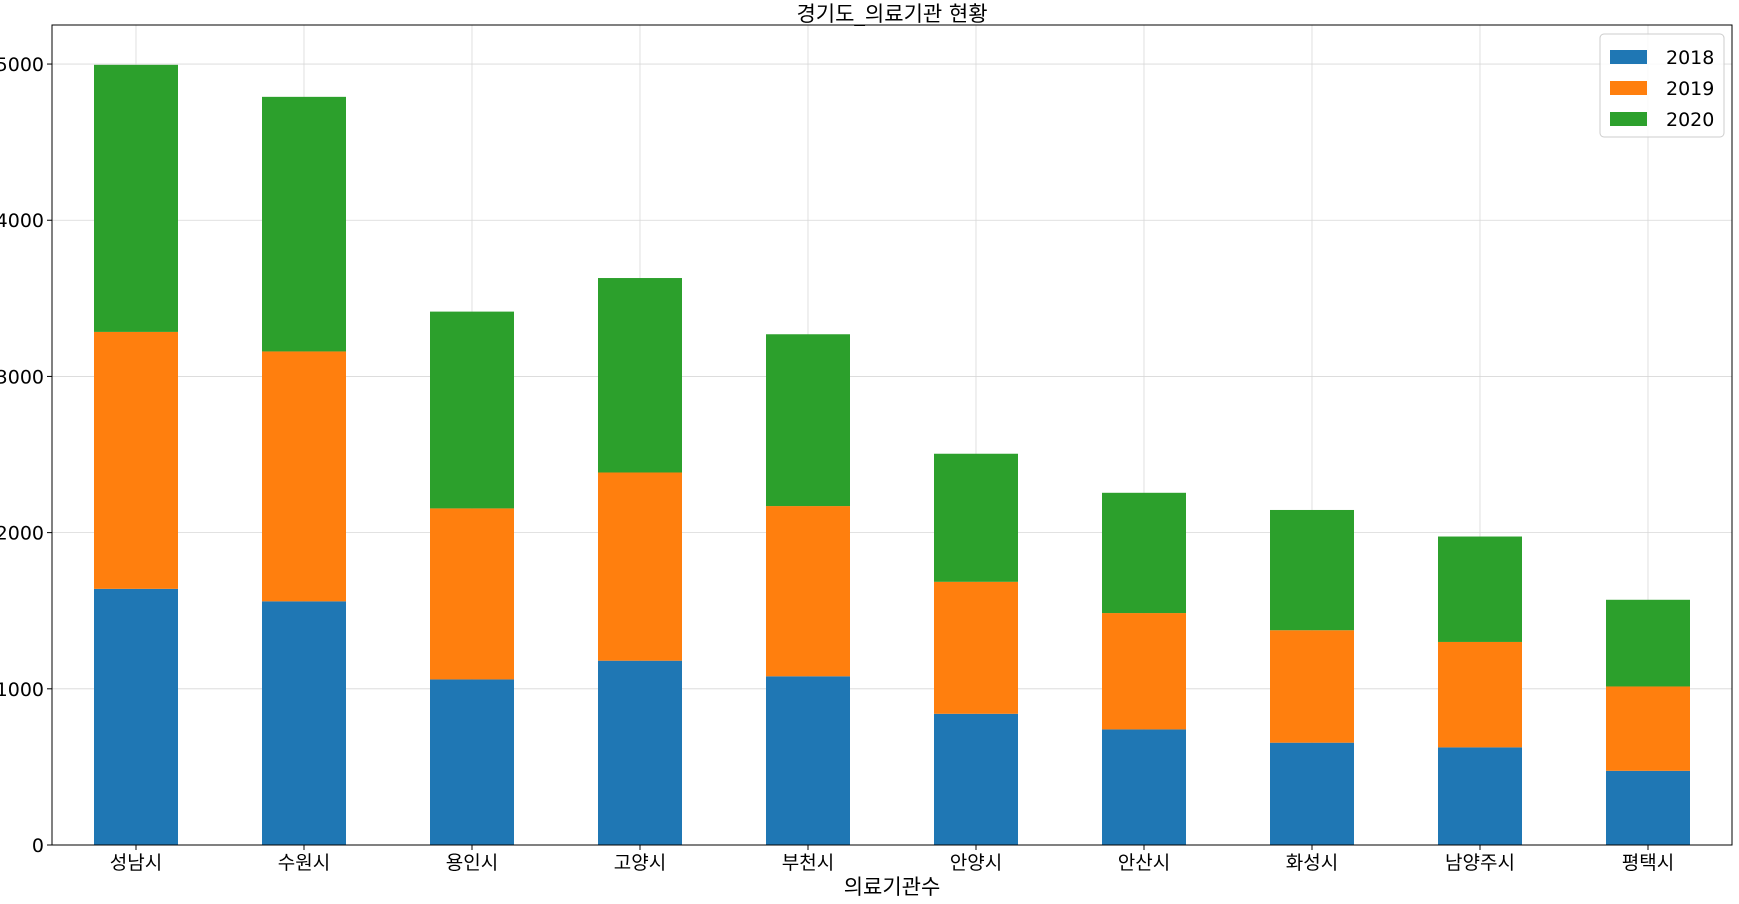 This screenshot has height=904, width=1739. I want to click on legend-label: 2019, so click(1690, 89).